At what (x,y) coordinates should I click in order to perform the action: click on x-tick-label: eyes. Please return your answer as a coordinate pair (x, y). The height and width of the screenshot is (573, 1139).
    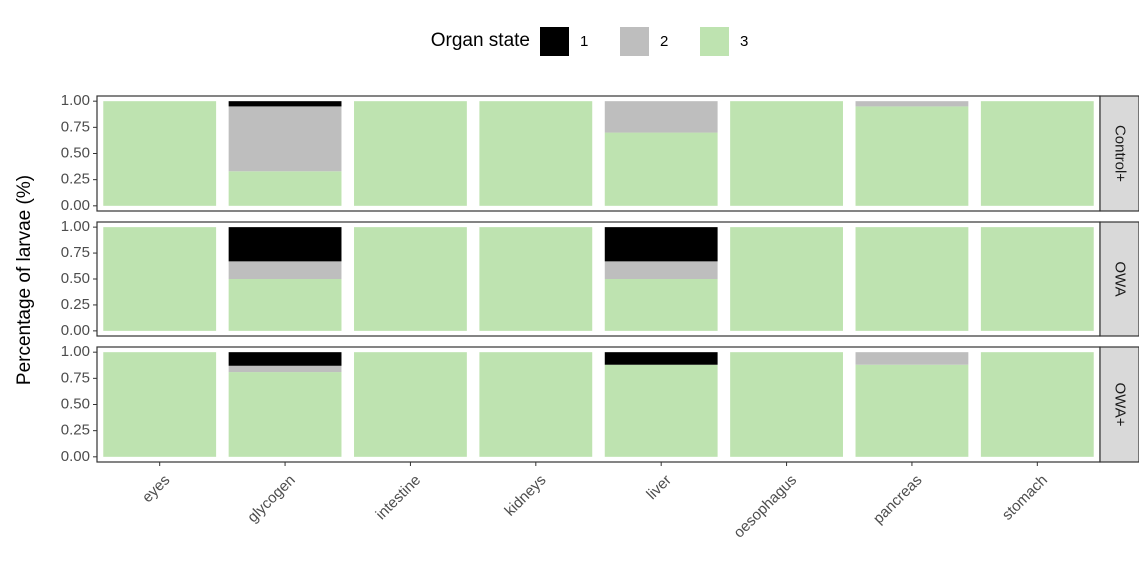
    Looking at the image, I should click on (156, 489).